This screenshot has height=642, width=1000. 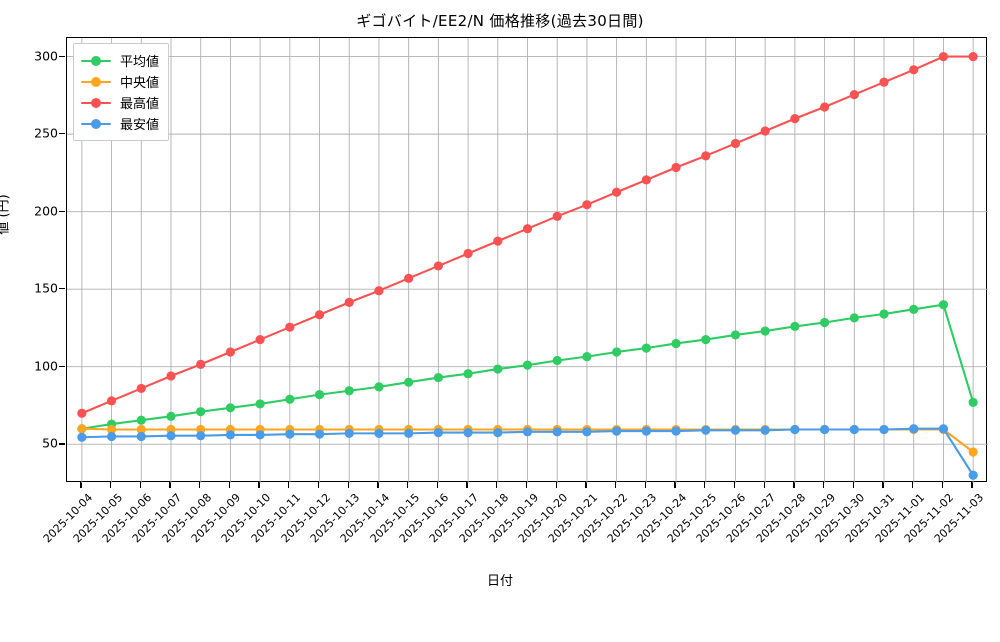 I want to click on legend-label: 平均値, so click(x=140, y=62).